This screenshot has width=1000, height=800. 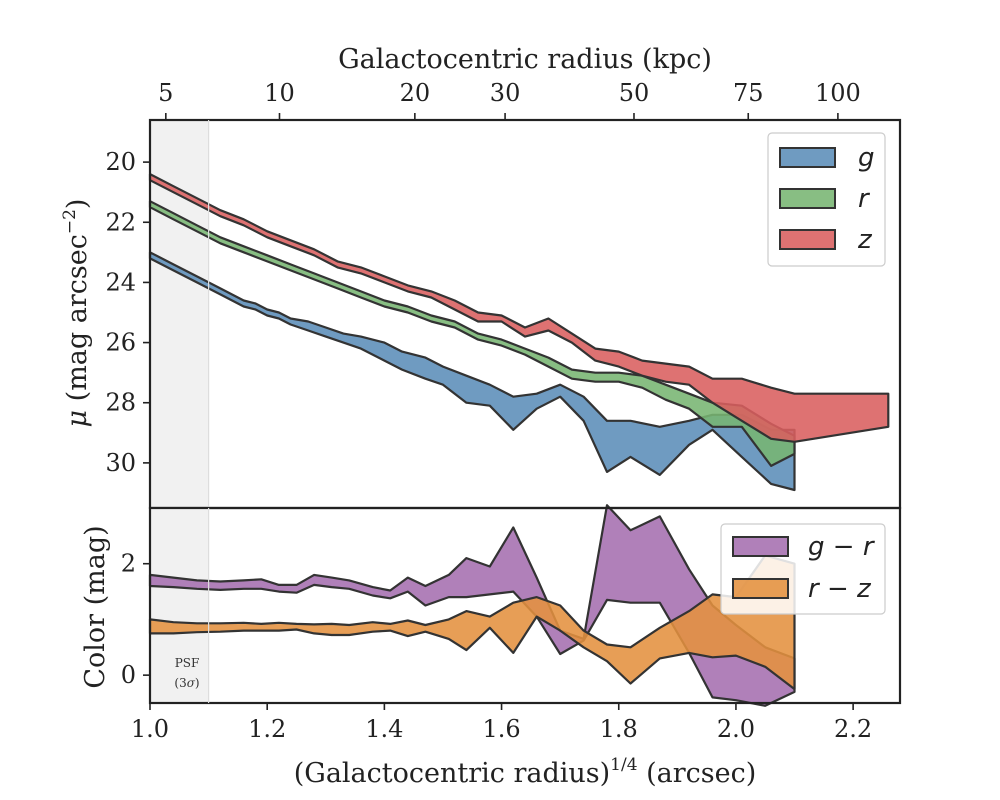 I want to click on color-y-tick-label: 2, so click(x=128, y=564).